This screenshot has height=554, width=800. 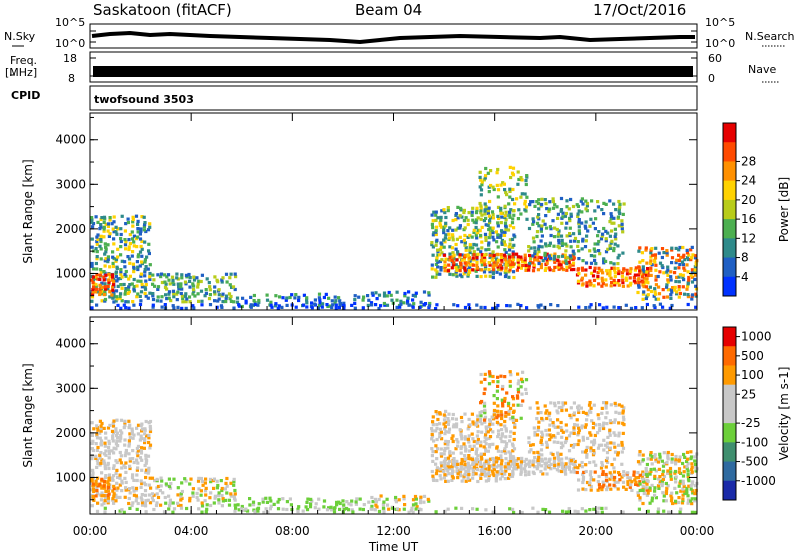 I want to click on nsky-tick-top: 10^5, so click(x=70, y=22).